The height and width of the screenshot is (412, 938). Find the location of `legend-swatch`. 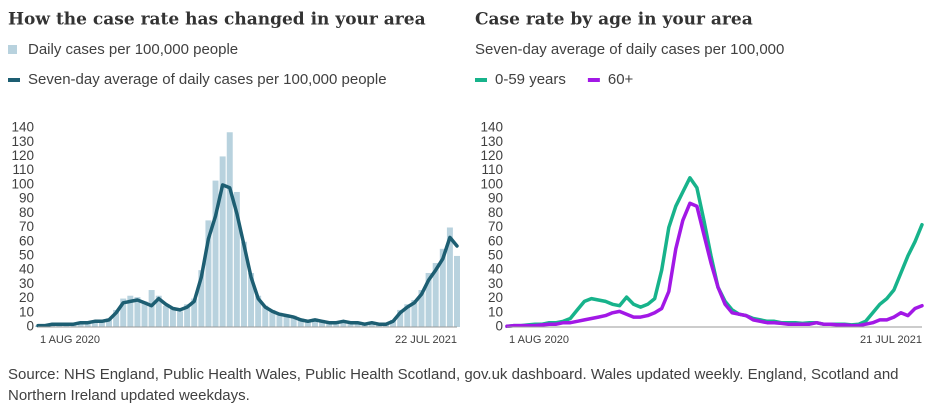

legend-swatch is located at coordinates (12, 49).